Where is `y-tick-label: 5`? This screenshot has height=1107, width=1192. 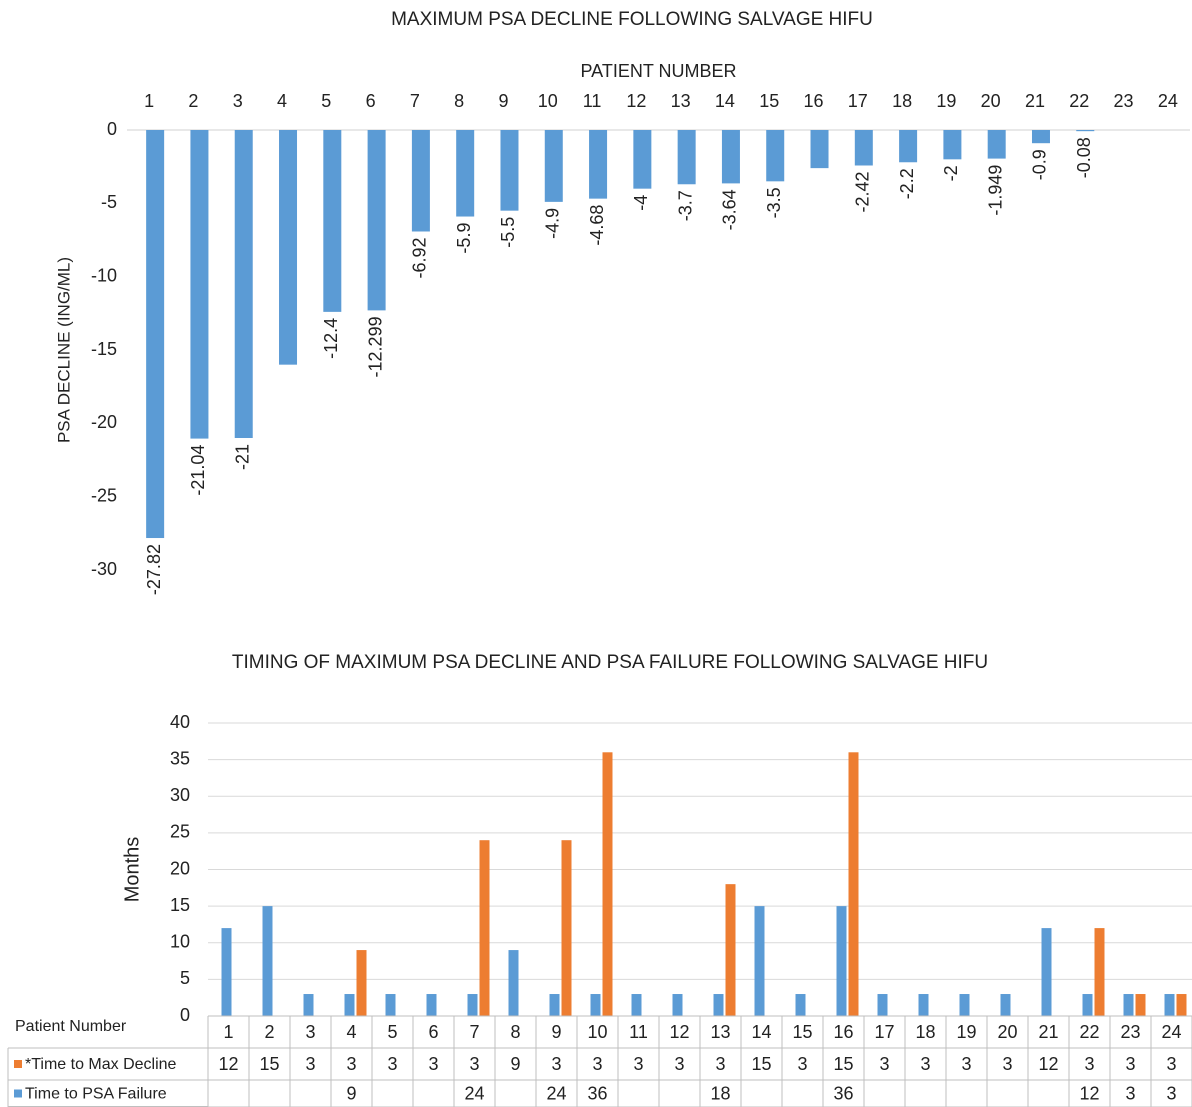
y-tick-label: 5 is located at coordinates (185, 978).